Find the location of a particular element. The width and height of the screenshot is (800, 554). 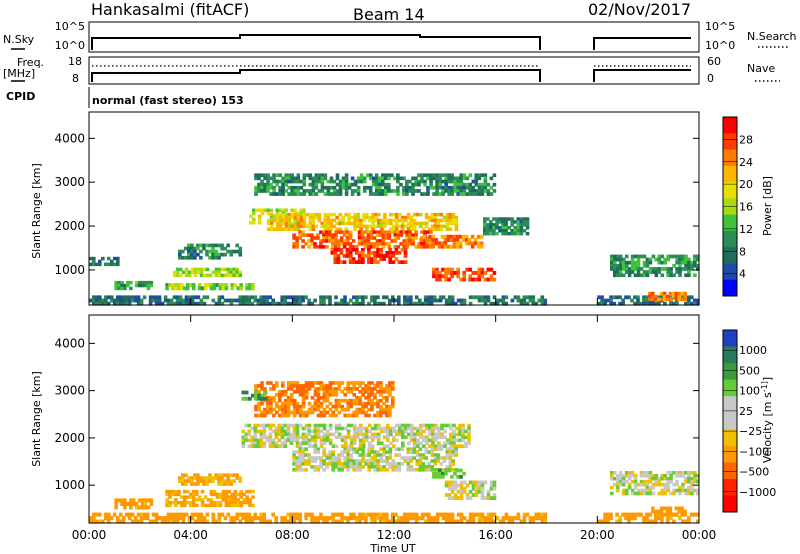

freq-line is located at coordinates (316, 75).